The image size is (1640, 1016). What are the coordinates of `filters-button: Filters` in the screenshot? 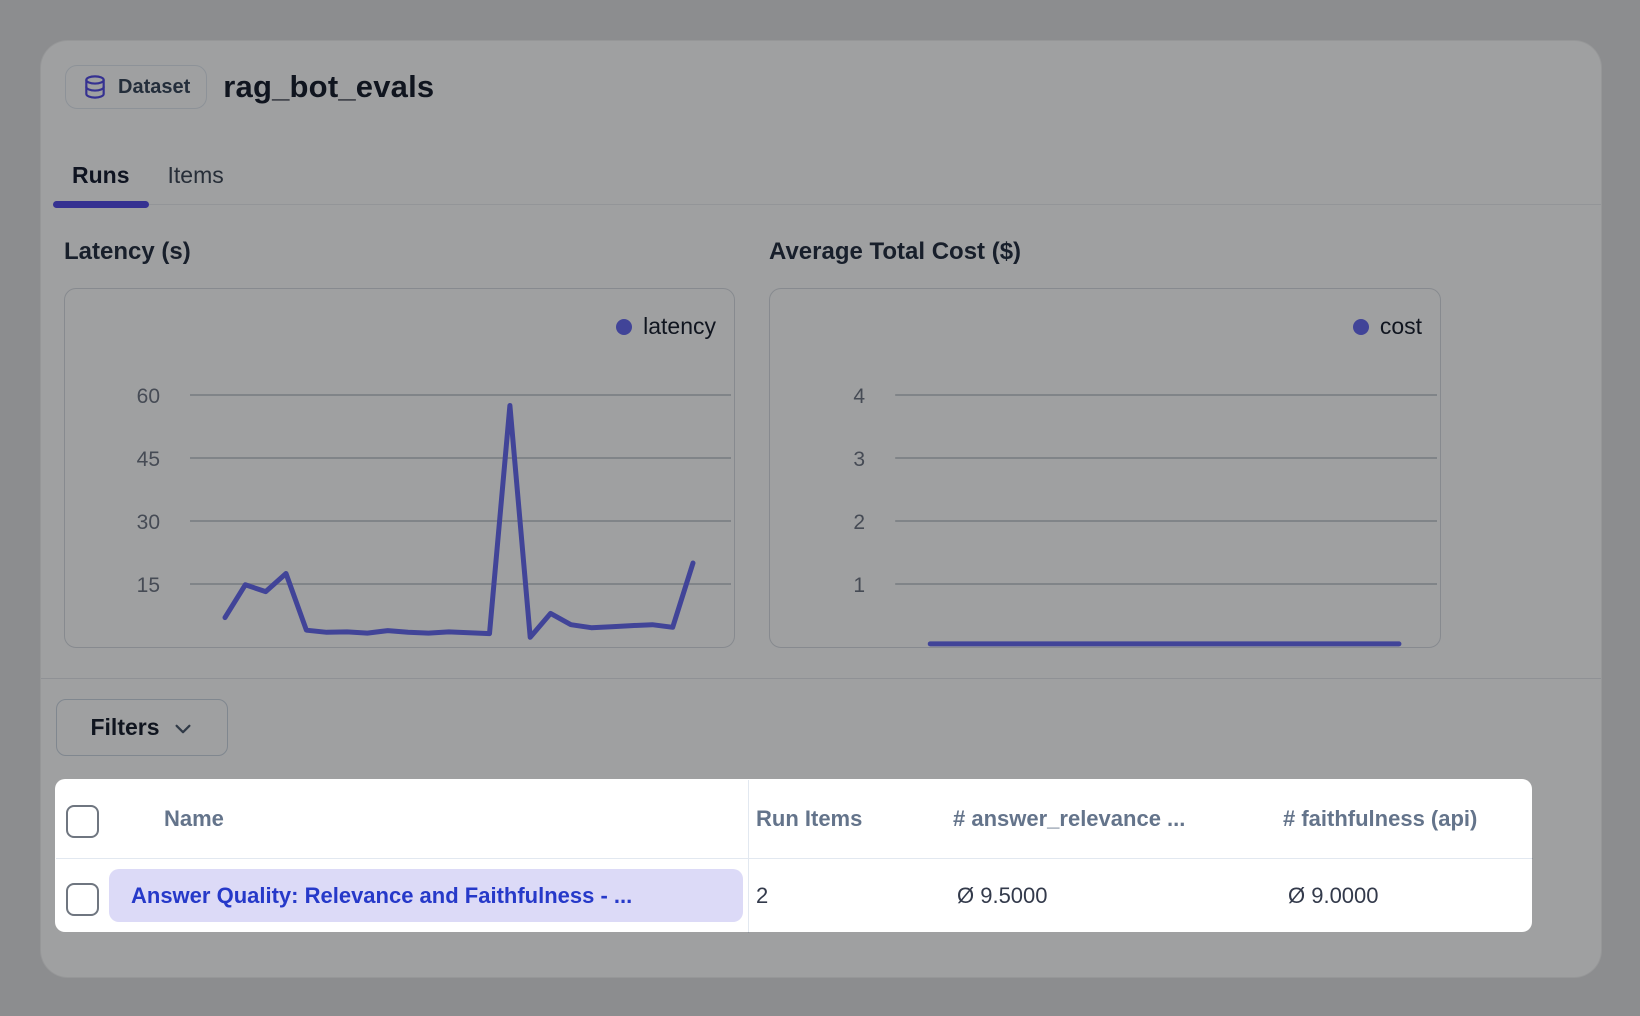 It's located at (142, 727).